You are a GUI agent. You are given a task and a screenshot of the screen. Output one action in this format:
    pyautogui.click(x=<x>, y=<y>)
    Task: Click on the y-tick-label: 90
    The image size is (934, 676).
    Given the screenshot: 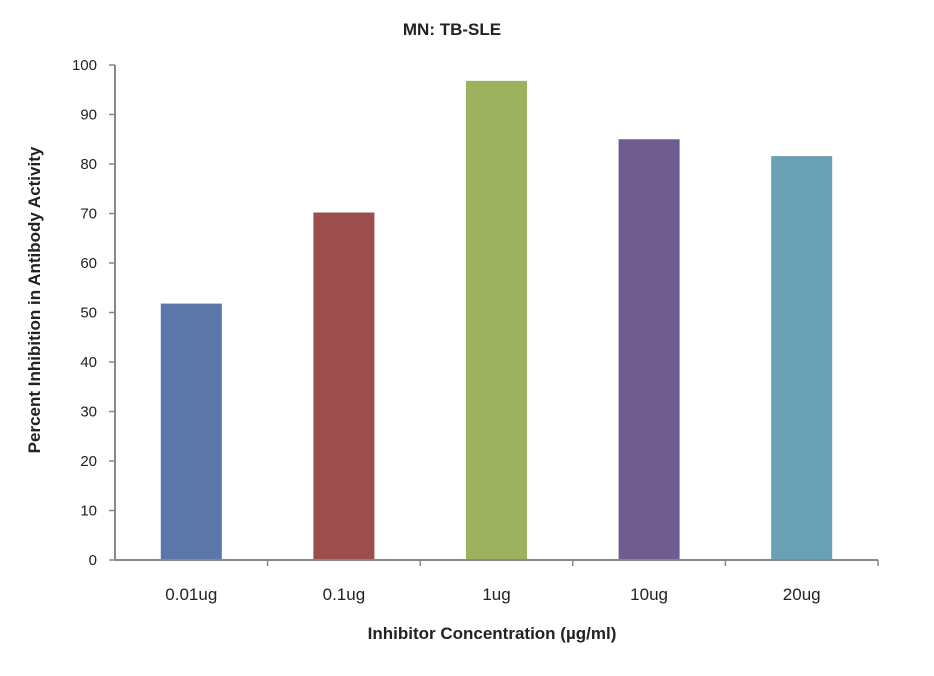 What is the action you would take?
    pyautogui.click(x=88, y=115)
    